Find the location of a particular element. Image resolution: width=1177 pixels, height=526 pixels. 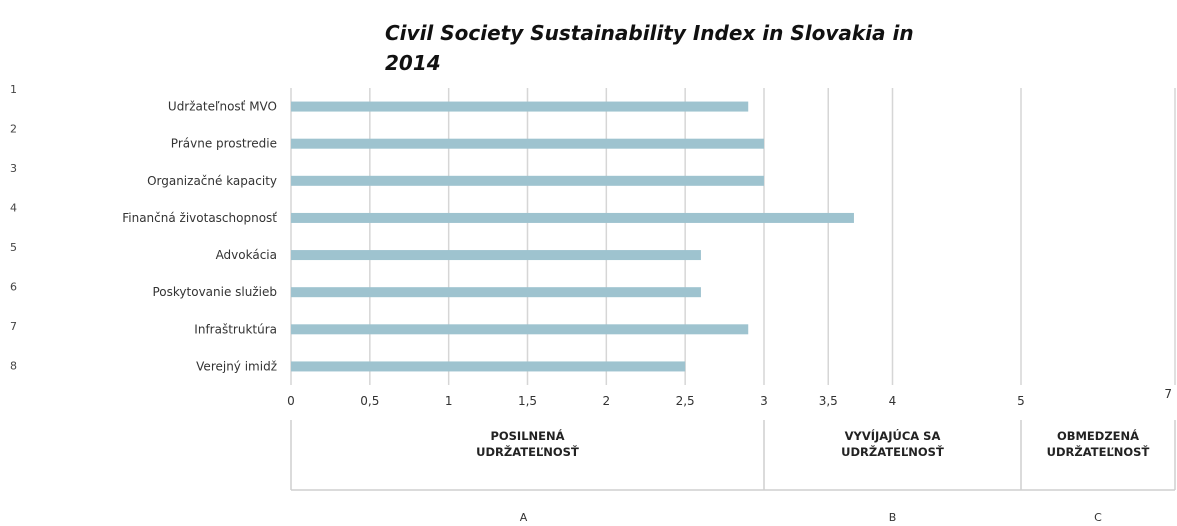

chart-title-line-2: 2014 is located at coordinates (413, 63).